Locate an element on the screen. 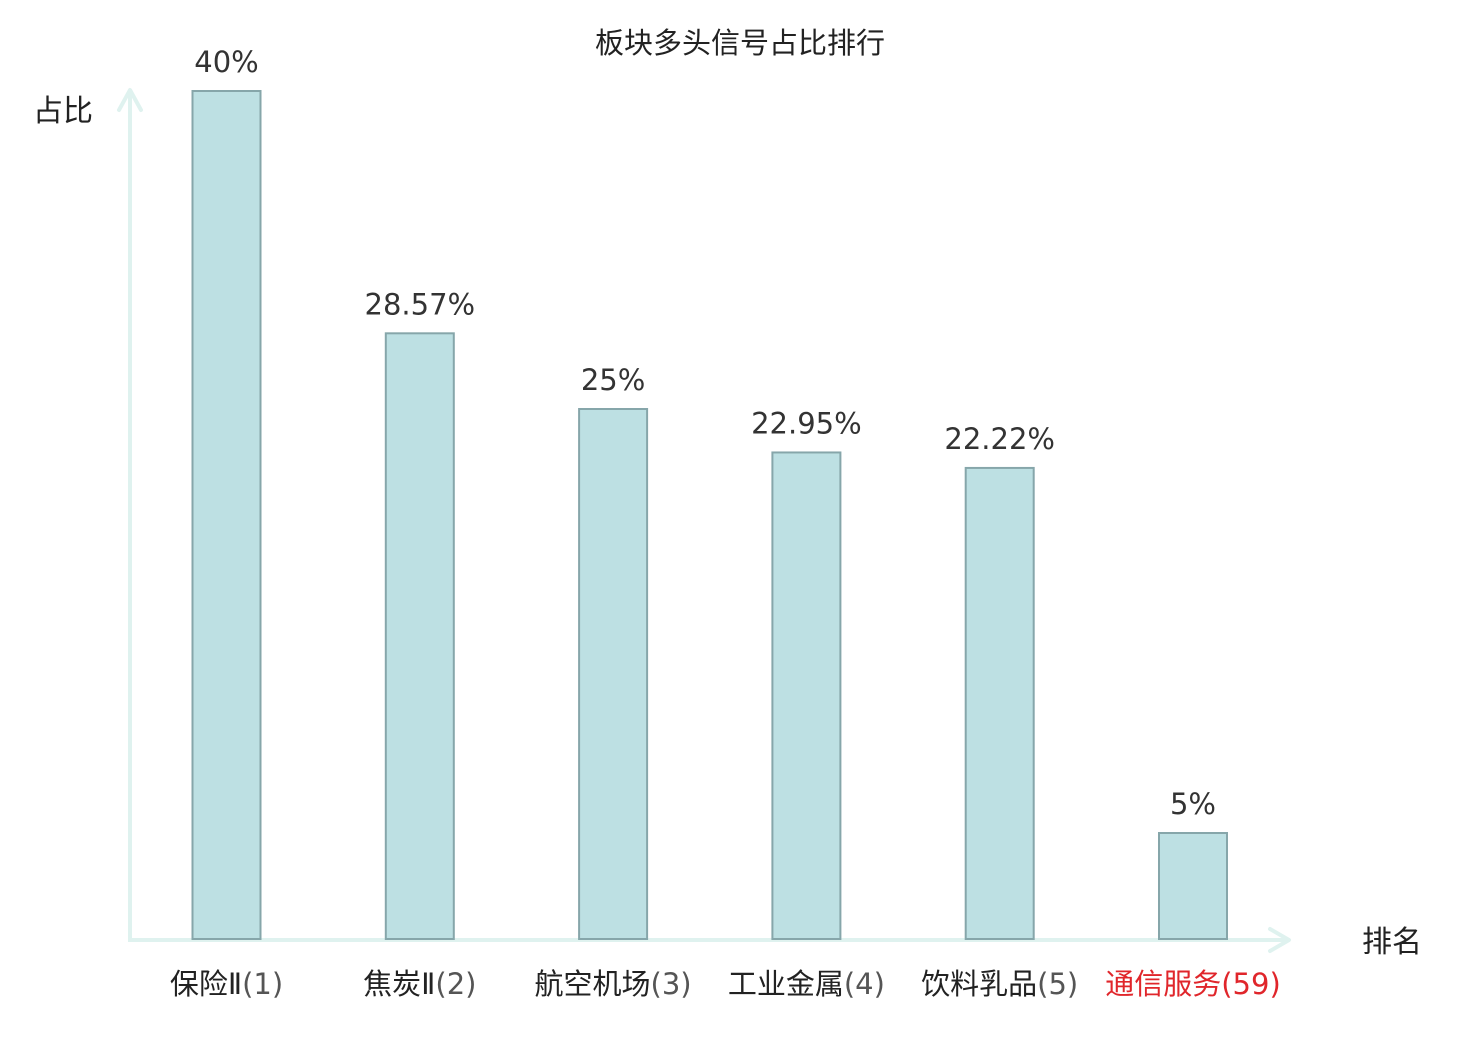 Image resolution: width=1480 pixels, height=1040 pixels. category-name: 通信服务 is located at coordinates (1163, 984).